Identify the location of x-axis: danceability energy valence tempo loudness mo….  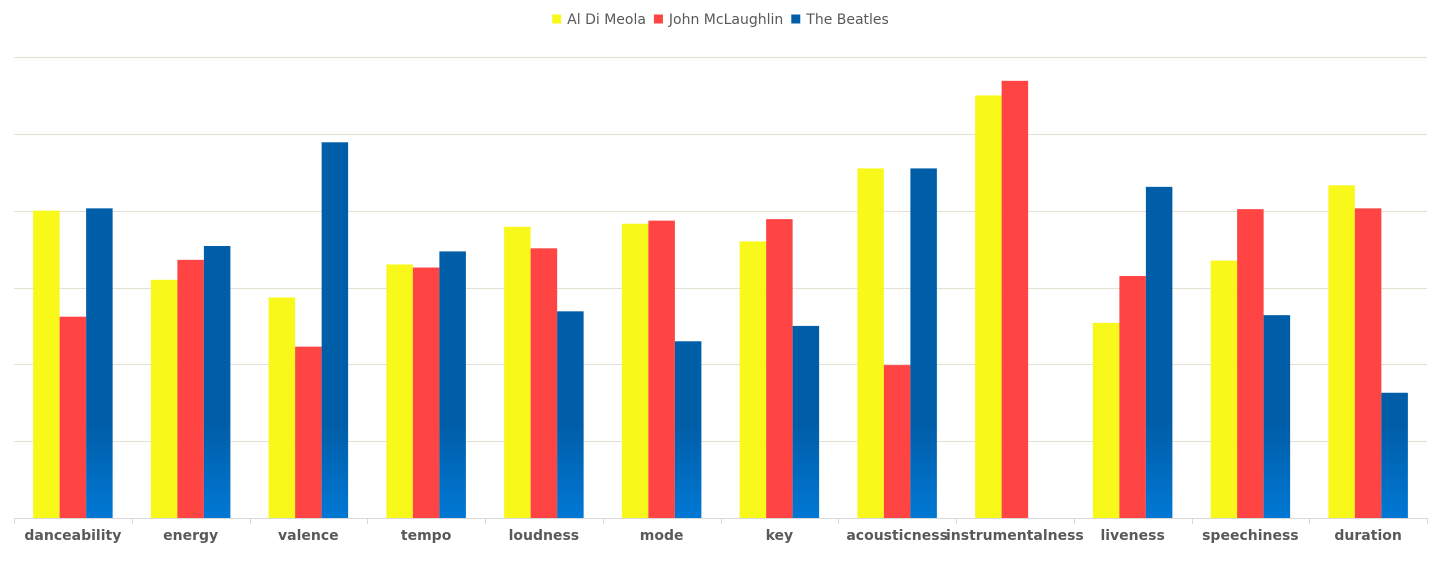
(721, 531).